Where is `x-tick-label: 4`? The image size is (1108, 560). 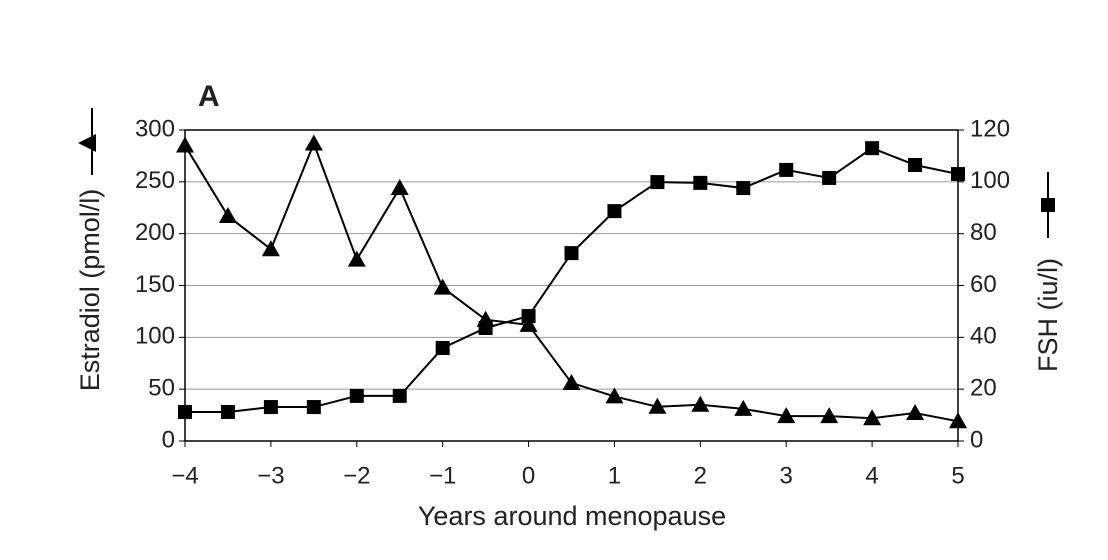 x-tick-label: 4 is located at coordinates (871, 475).